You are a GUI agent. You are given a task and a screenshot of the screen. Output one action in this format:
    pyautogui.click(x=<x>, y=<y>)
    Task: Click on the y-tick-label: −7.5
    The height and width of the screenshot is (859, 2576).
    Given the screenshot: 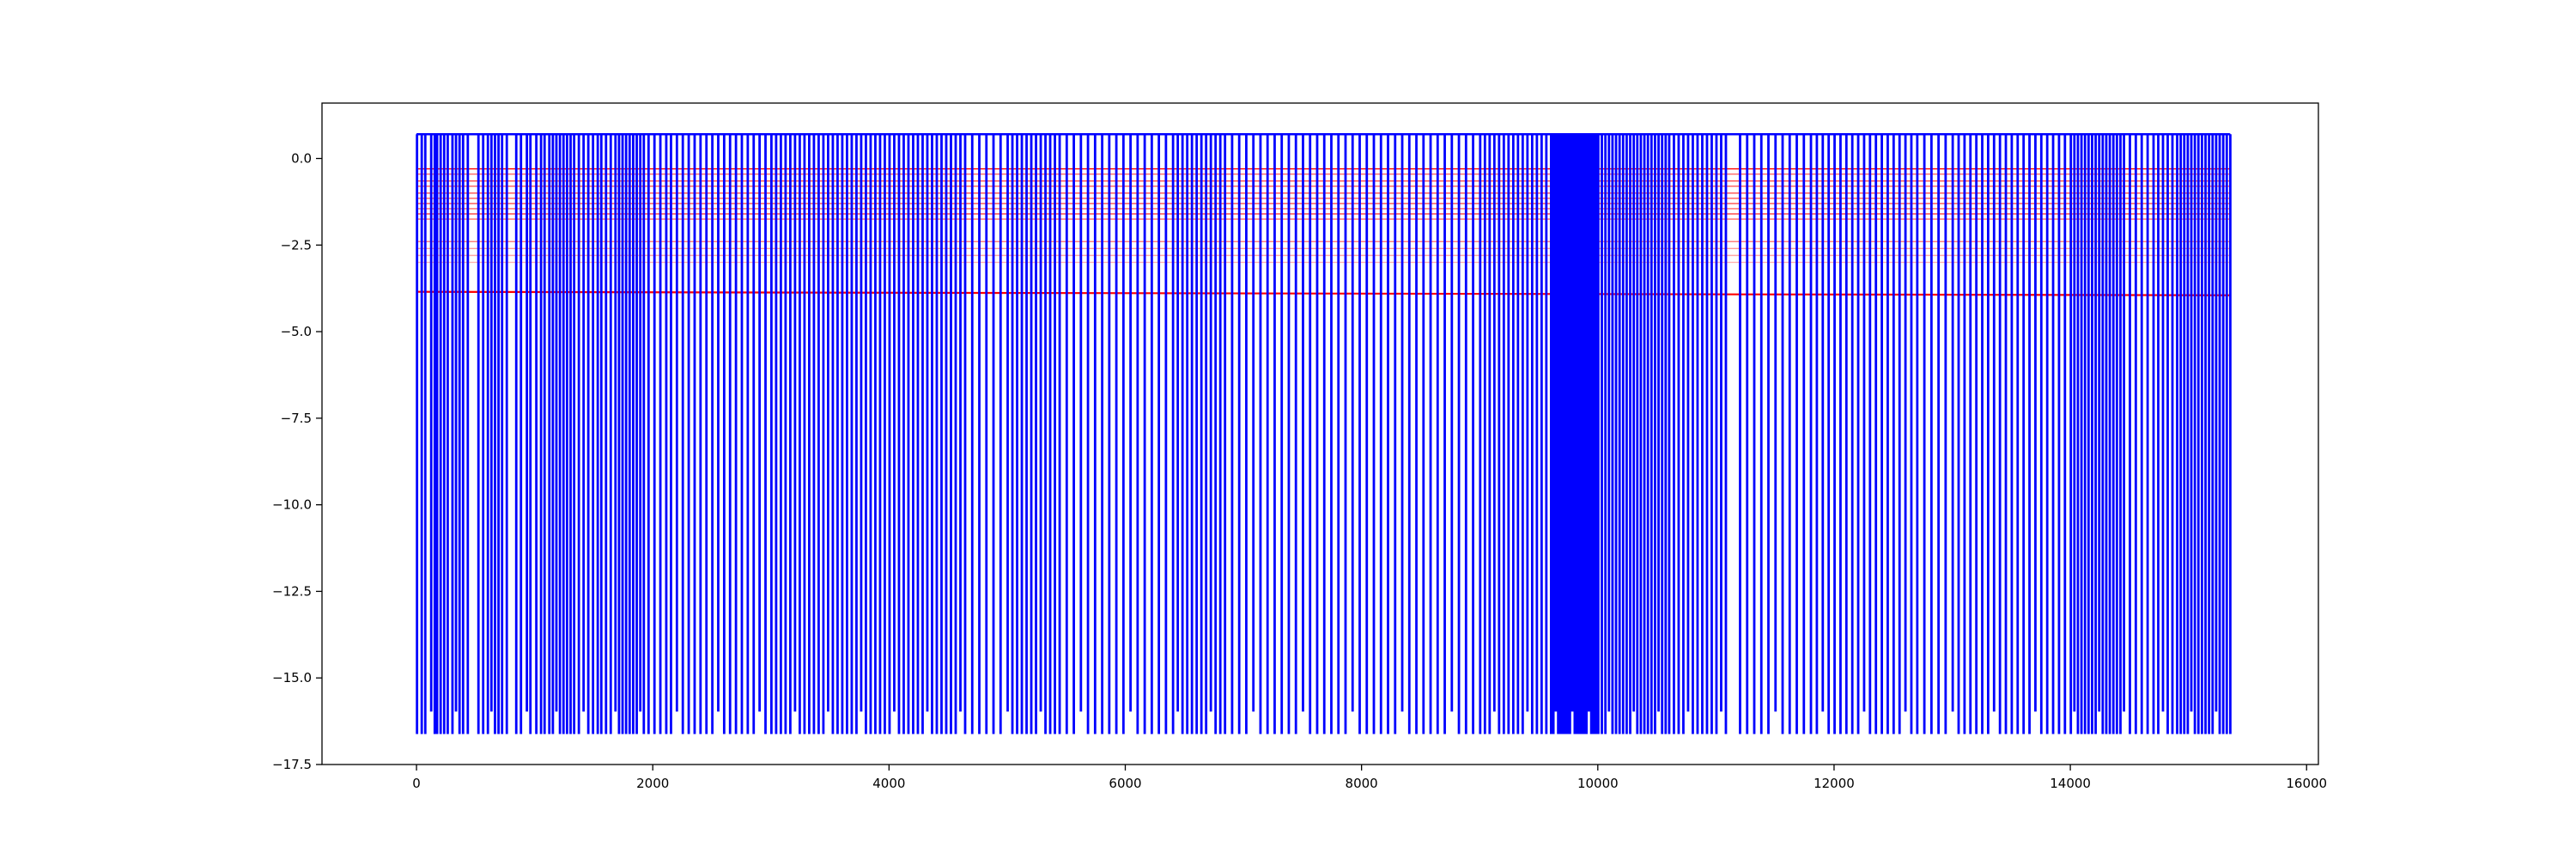 What is the action you would take?
    pyautogui.click(x=296, y=418)
    